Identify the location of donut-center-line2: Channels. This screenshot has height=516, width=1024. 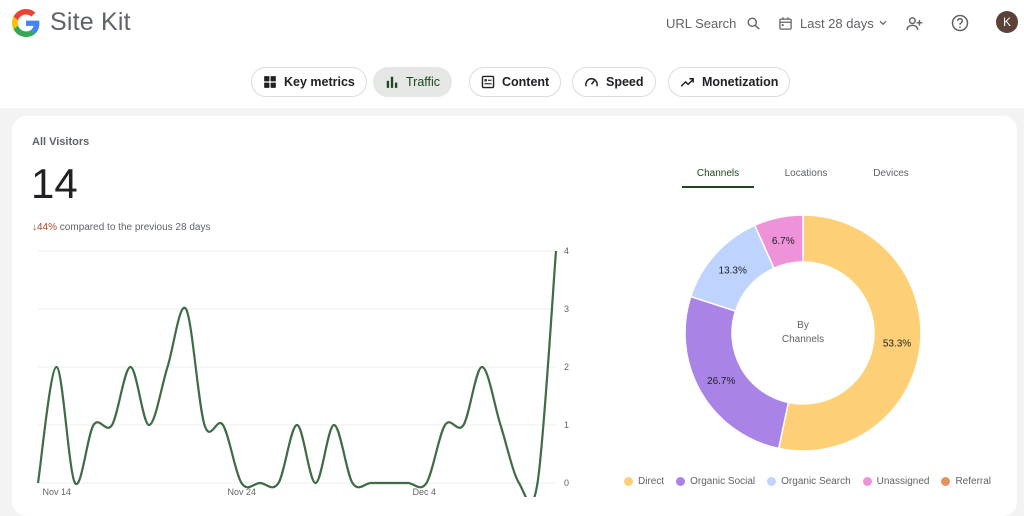
(803, 339).